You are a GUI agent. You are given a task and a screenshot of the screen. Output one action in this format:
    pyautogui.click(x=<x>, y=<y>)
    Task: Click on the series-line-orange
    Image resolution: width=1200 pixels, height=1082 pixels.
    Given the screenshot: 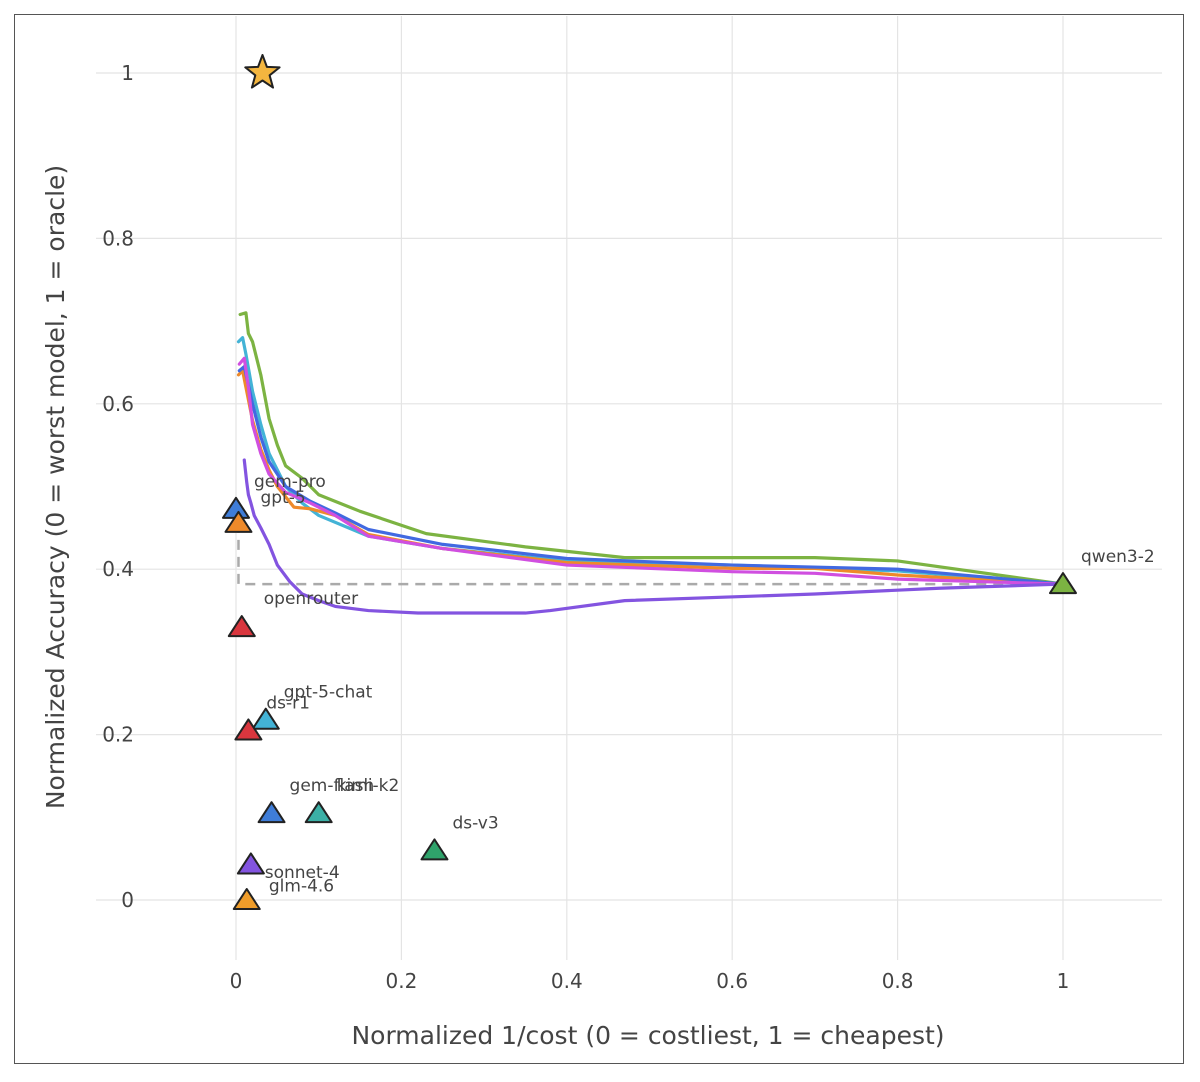 What is the action you would take?
    pyautogui.click(x=650, y=477)
    